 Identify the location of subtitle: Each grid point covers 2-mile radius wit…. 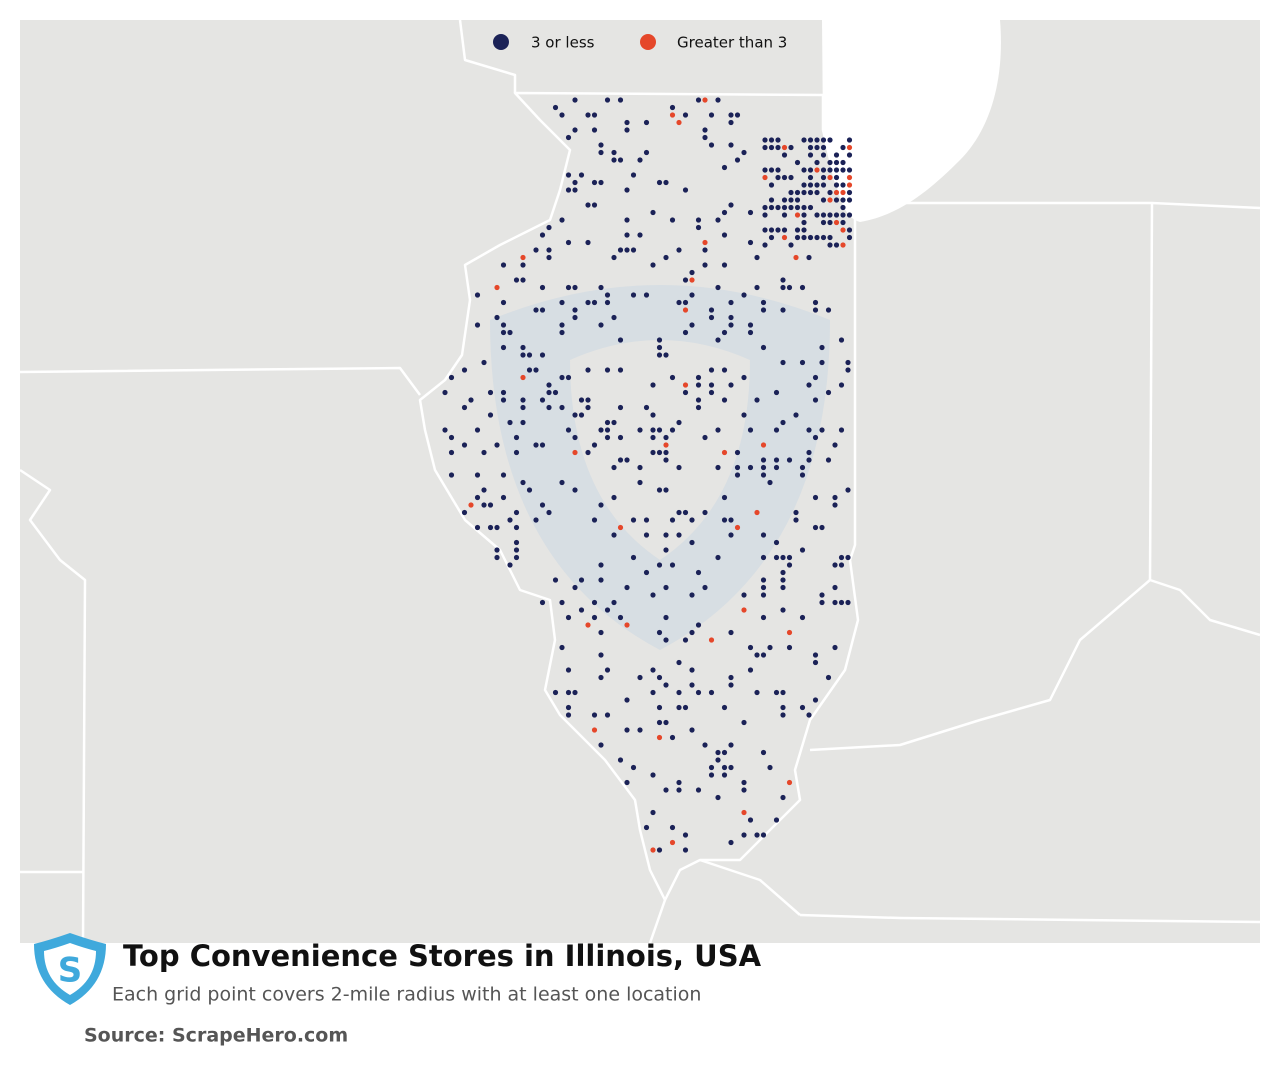
(406, 995).